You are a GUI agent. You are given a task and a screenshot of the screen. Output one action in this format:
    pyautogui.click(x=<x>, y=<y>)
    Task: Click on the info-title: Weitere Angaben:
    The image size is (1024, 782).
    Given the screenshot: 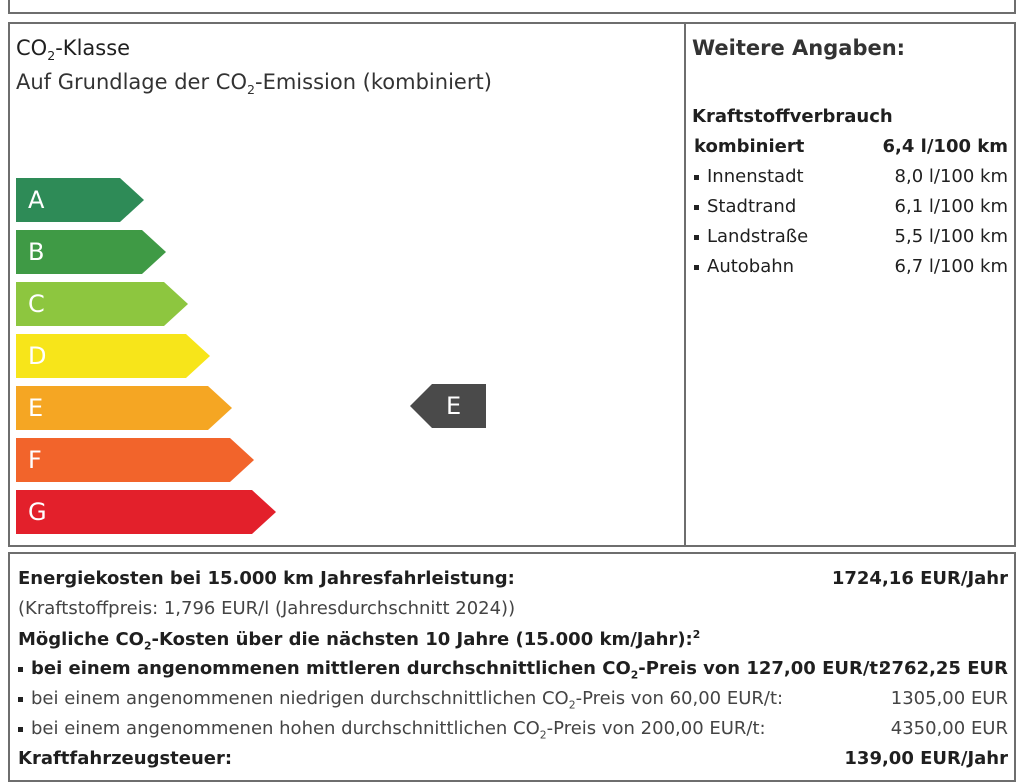 What is the action you would take?
    pyautogui.click(x=799, y=48)
    